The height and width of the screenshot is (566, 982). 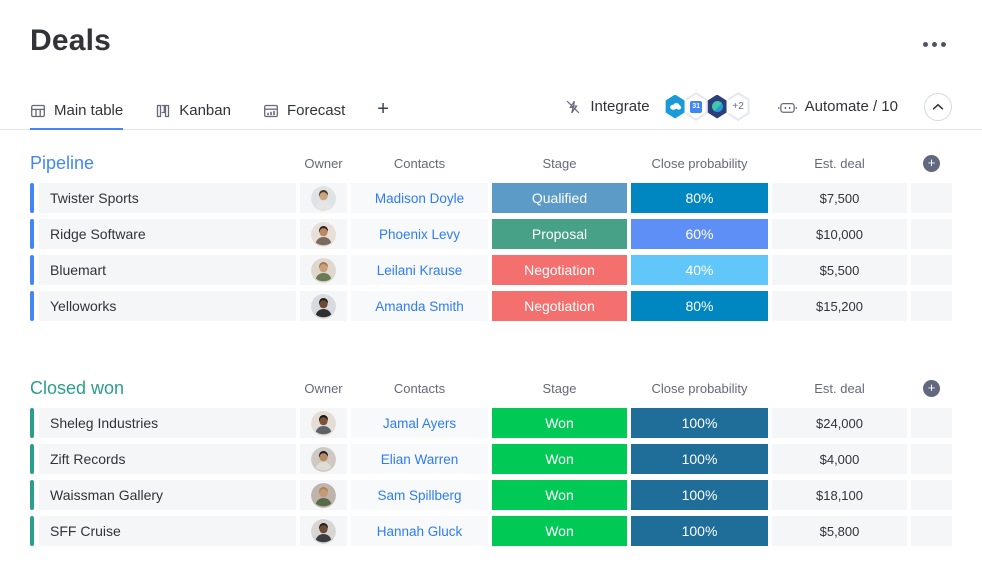 What do you see at coordinates (323, 388) in the screenshot?
I see `column-header-owner: Owner` at bounding box center [323, 388].